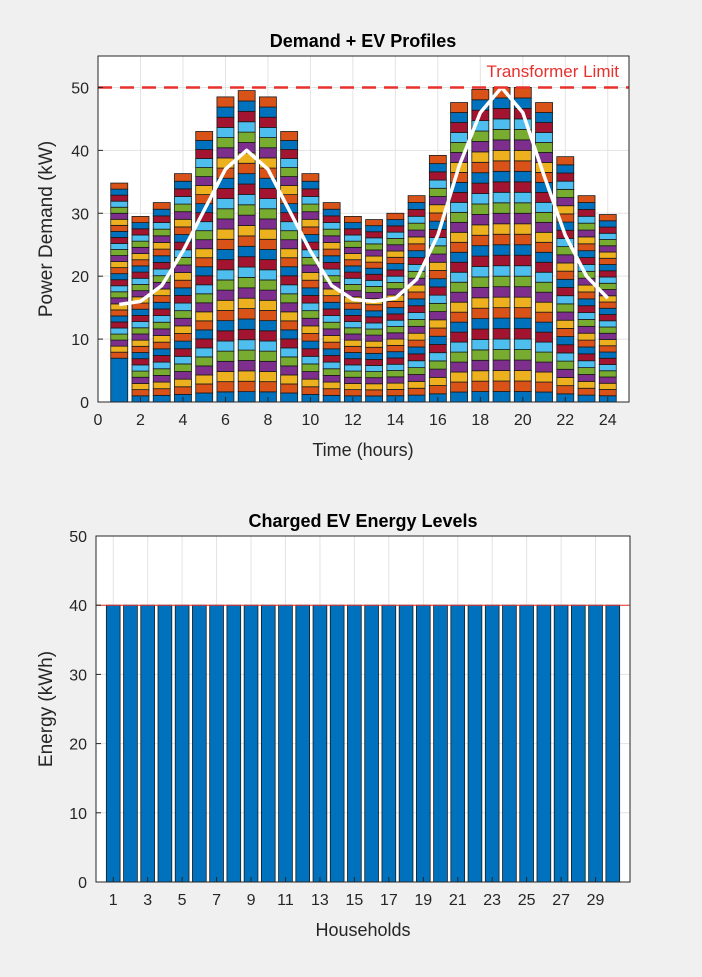  What do you see at coordinates (78, 537) in the screenshot?
I see `y-tick-label: 50` at bounding box center [78, 537].